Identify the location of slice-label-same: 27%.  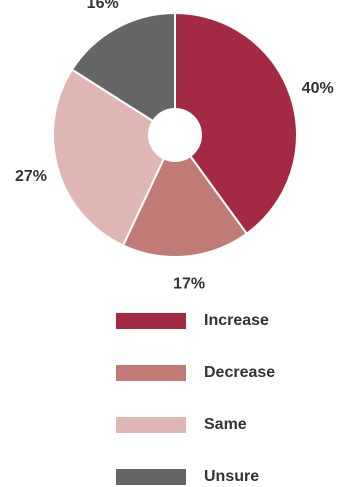
(31, 176).